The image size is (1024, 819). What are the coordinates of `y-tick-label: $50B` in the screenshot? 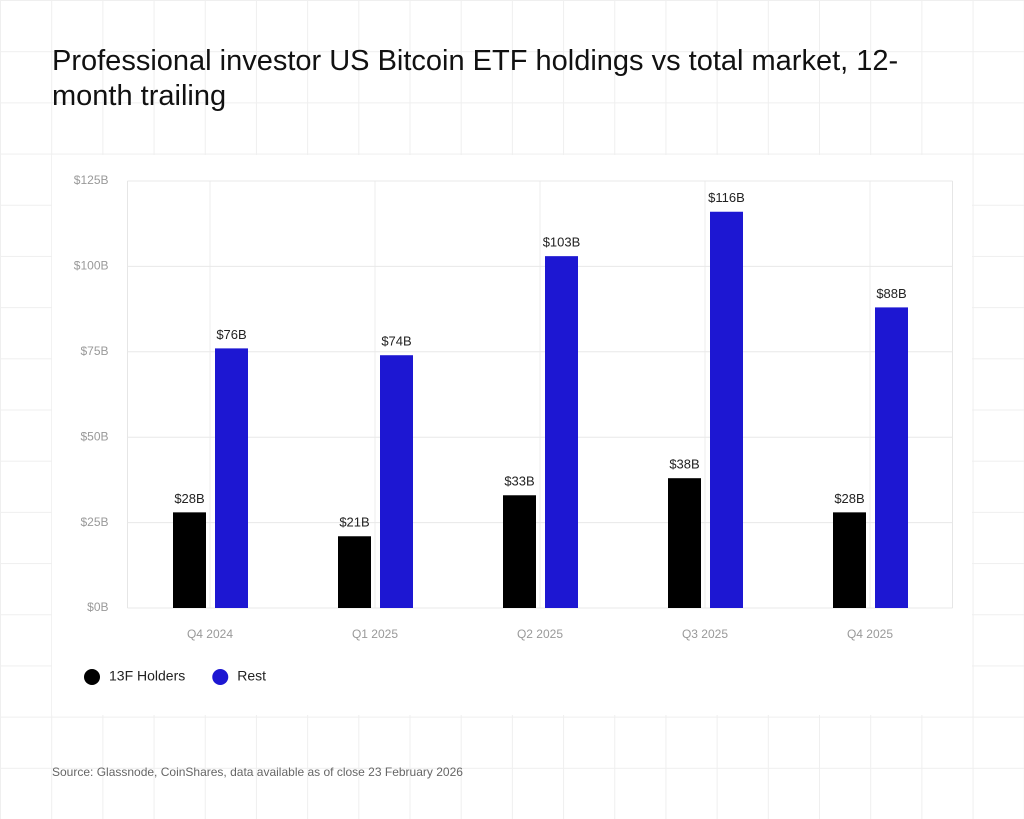 It's located at (94, 436).